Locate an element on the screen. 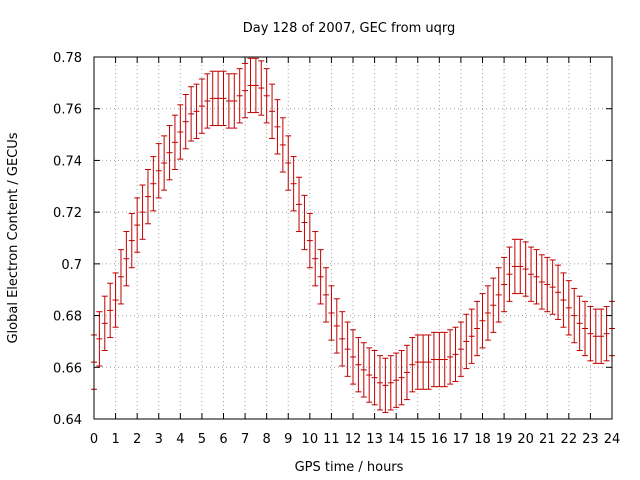 This screenshot has height=480, width=640. y-tick-label: 0.64 is located at coordinates (67, 420).